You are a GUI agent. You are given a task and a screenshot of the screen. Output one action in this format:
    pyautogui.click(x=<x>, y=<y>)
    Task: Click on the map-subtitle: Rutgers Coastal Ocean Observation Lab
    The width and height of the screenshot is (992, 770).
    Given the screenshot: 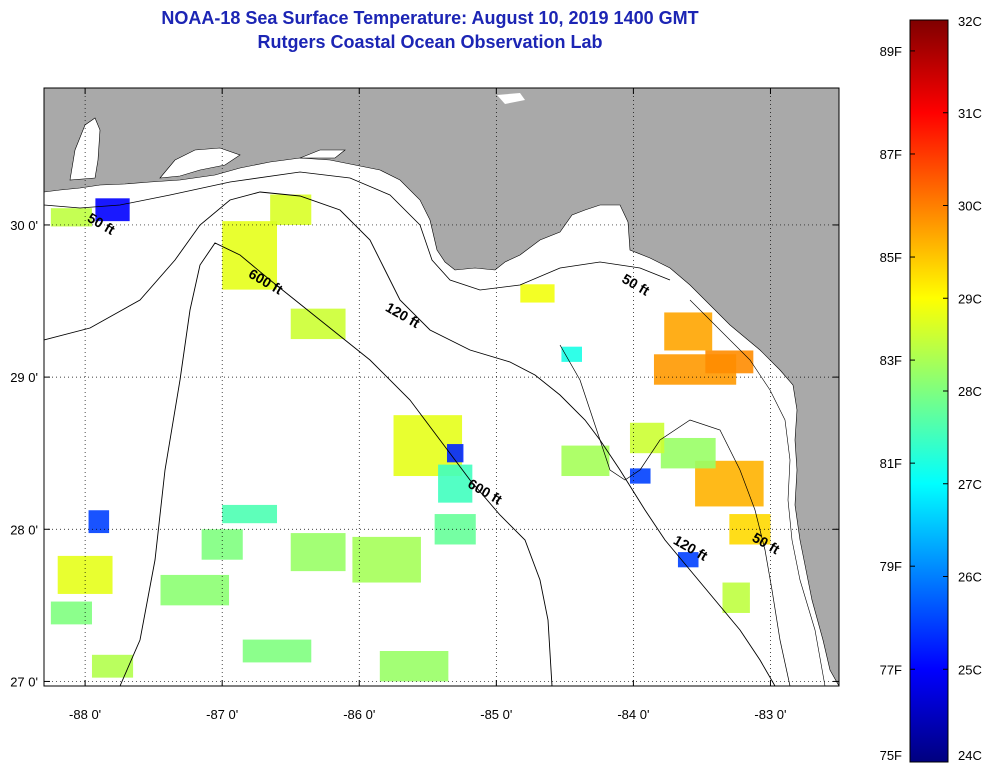 What is the action you would take?
    pyautogui.click(x=430, y=42)
    